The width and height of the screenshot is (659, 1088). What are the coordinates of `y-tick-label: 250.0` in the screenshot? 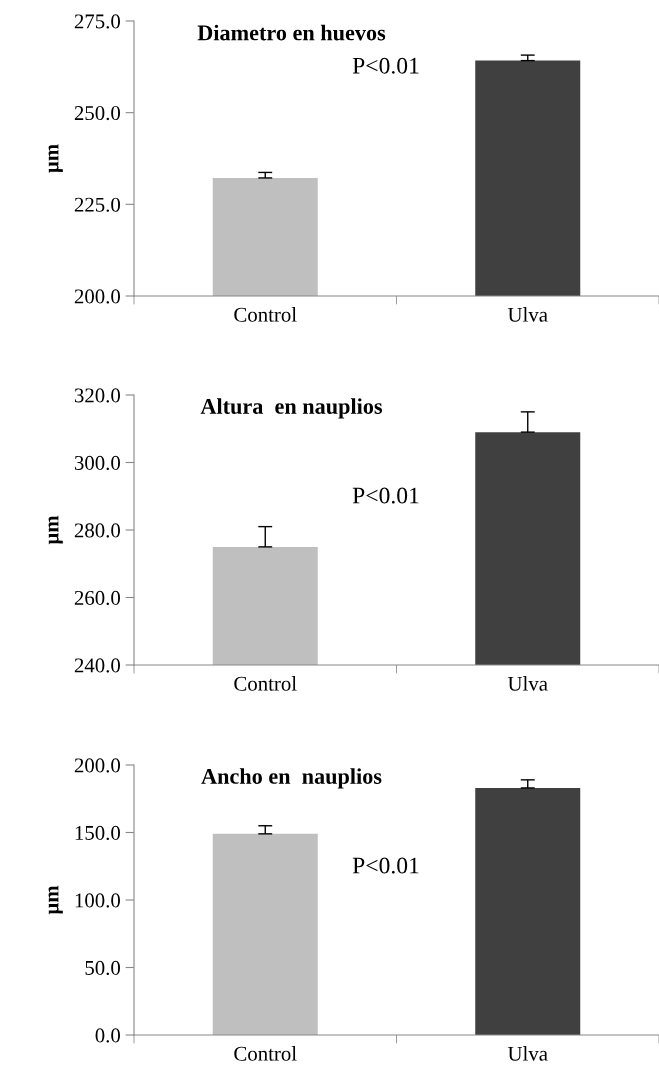 It's located at (97, 113).